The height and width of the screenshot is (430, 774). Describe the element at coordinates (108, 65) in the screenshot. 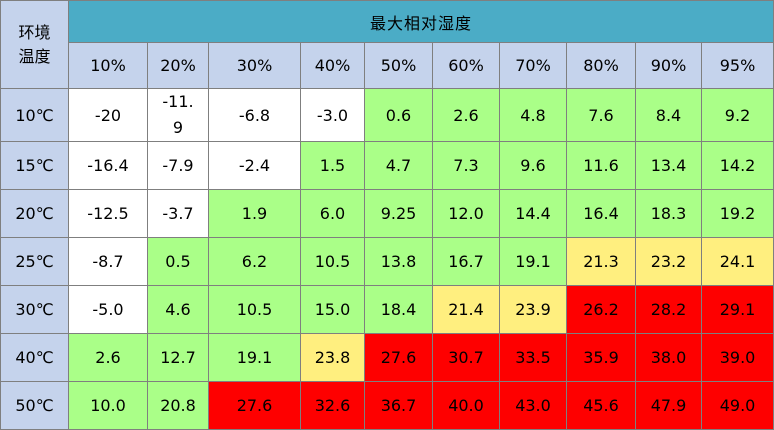

I see `humidity-header-10pct: 10%` at that location.